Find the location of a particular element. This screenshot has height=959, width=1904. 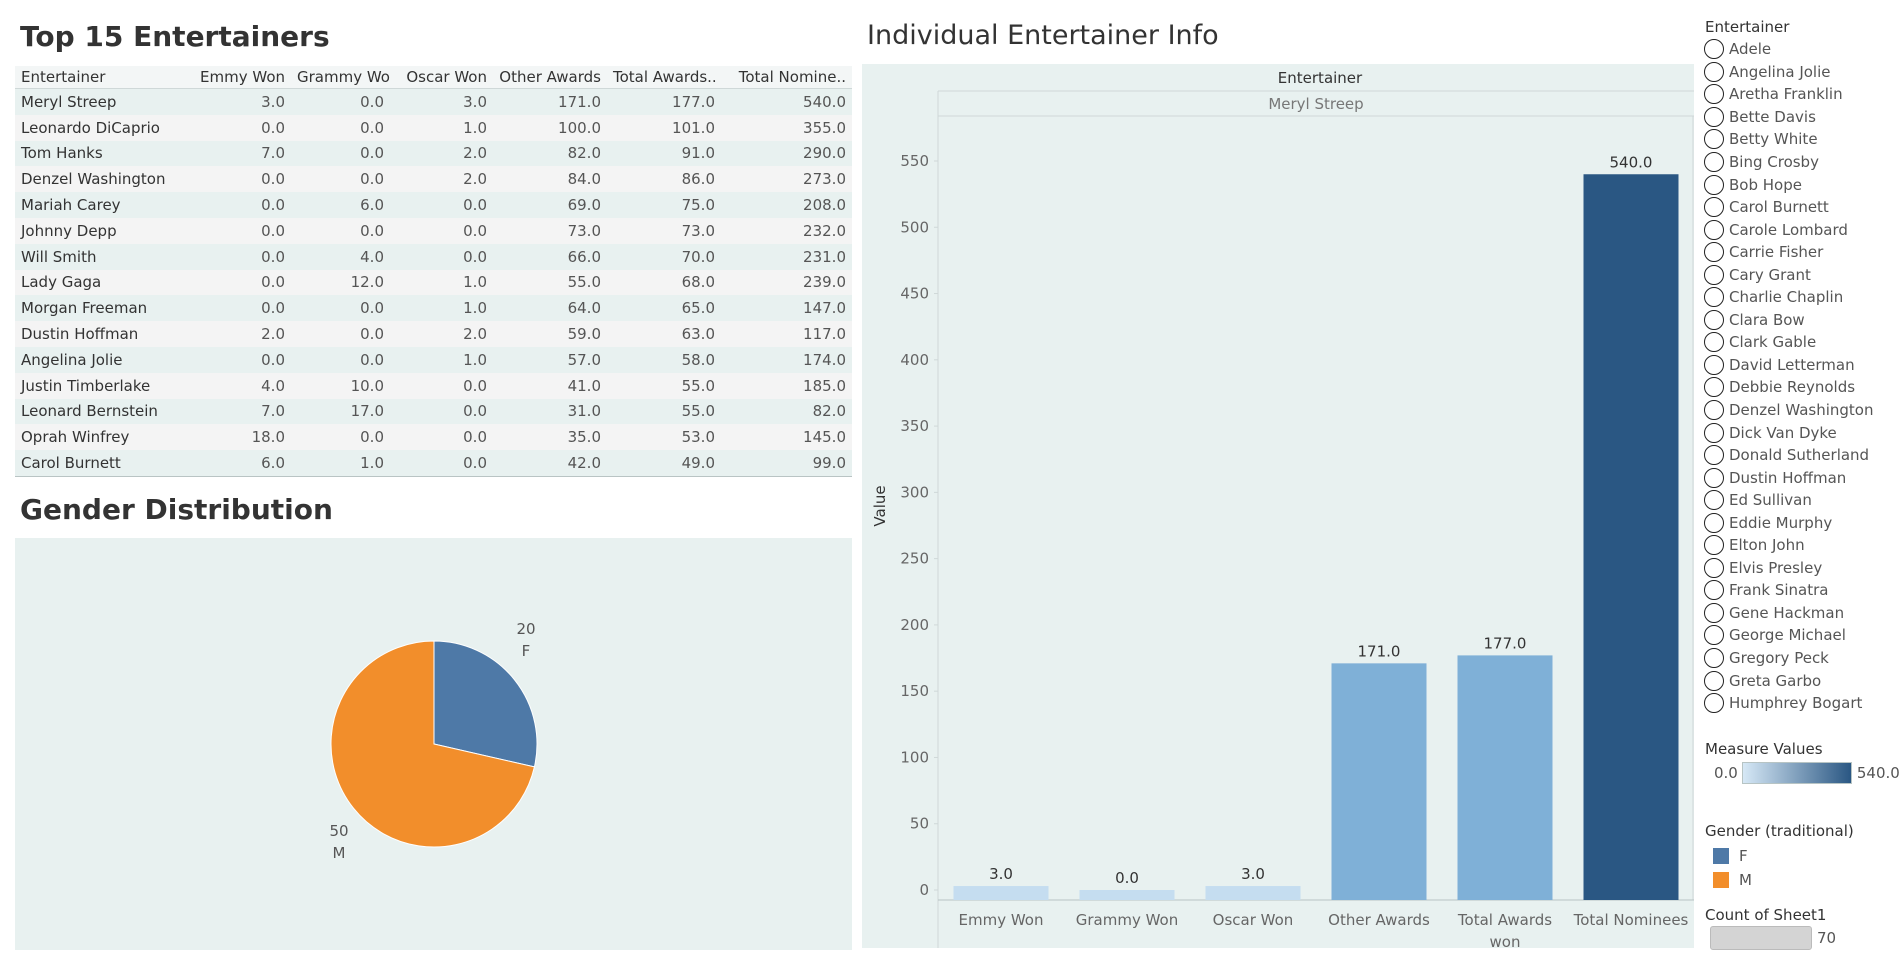

entertainer-radio-option: Angelina Jolie is located at coordinates (1802, 72).